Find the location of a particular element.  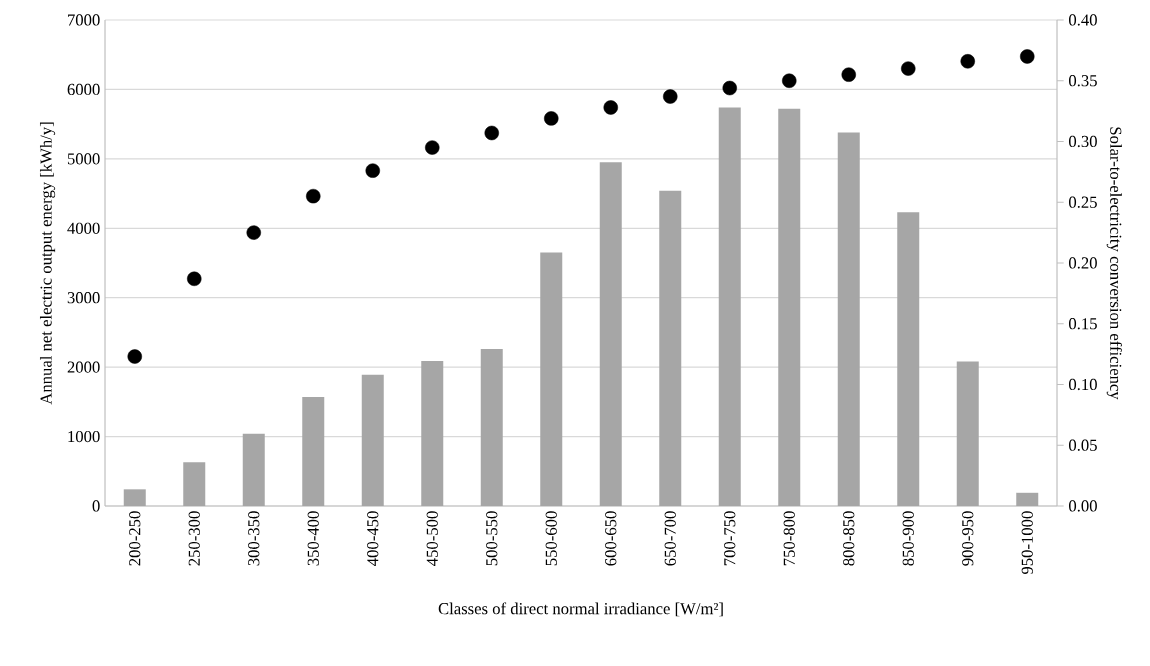

y-tick-label: 4000 is located at coordinates (83, 228).